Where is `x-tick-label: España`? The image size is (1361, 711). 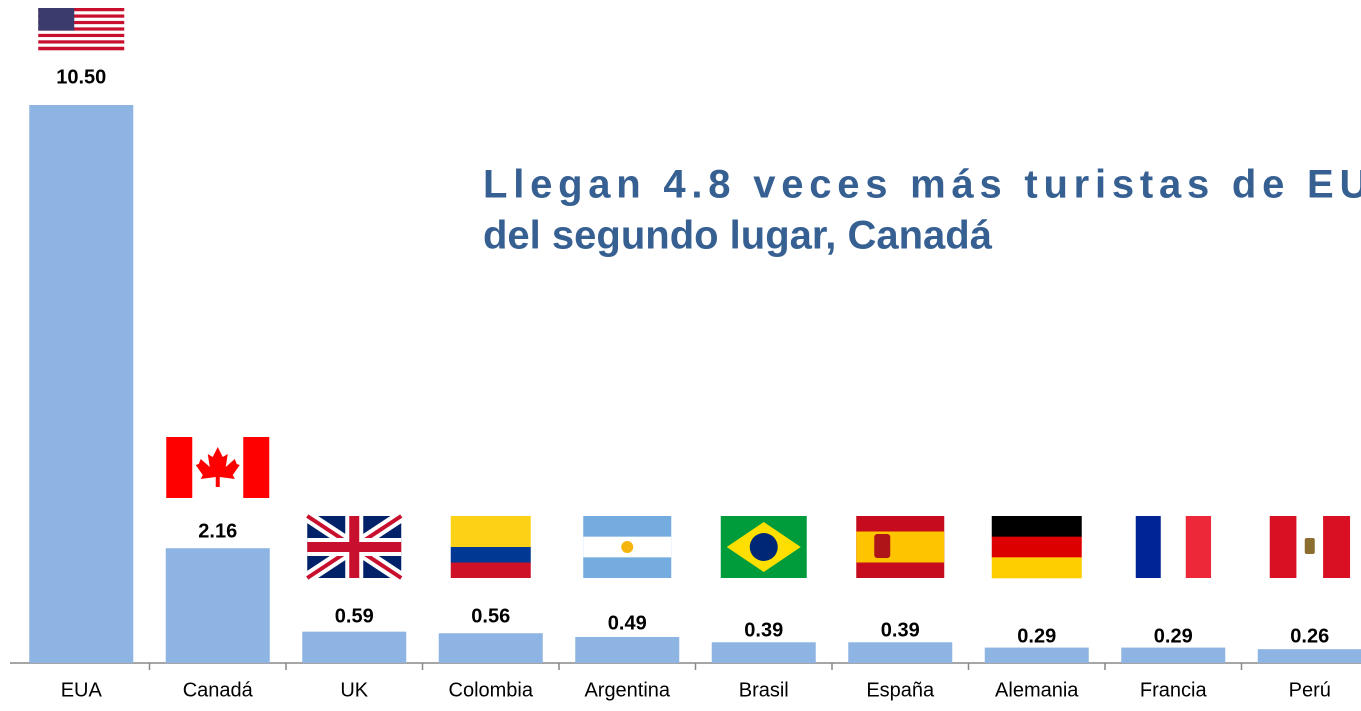
x-tick-label: España is located at coordinates (900, 690).